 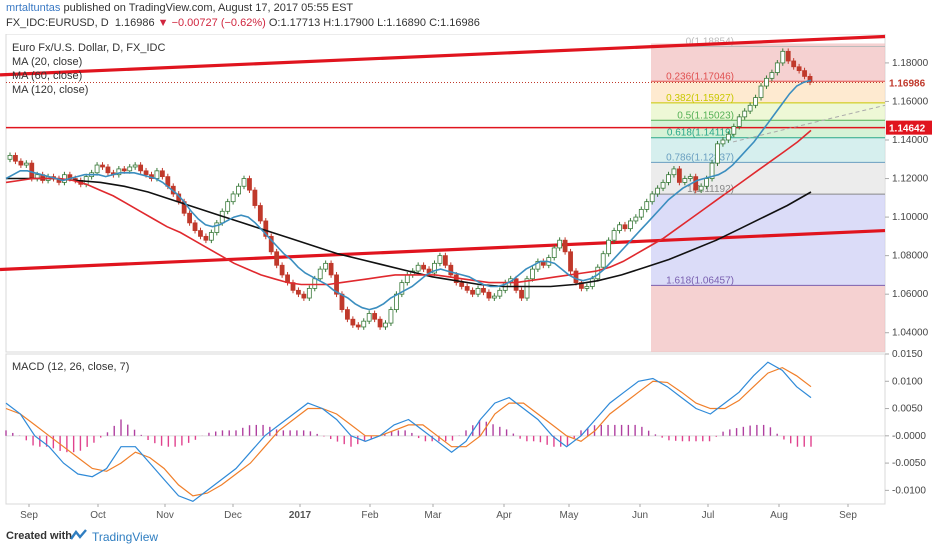 What do you see at coordinates (910, 140) in the screenshot?
I see `y-tick-label: 1.14000` at bounding box center [910, 140].